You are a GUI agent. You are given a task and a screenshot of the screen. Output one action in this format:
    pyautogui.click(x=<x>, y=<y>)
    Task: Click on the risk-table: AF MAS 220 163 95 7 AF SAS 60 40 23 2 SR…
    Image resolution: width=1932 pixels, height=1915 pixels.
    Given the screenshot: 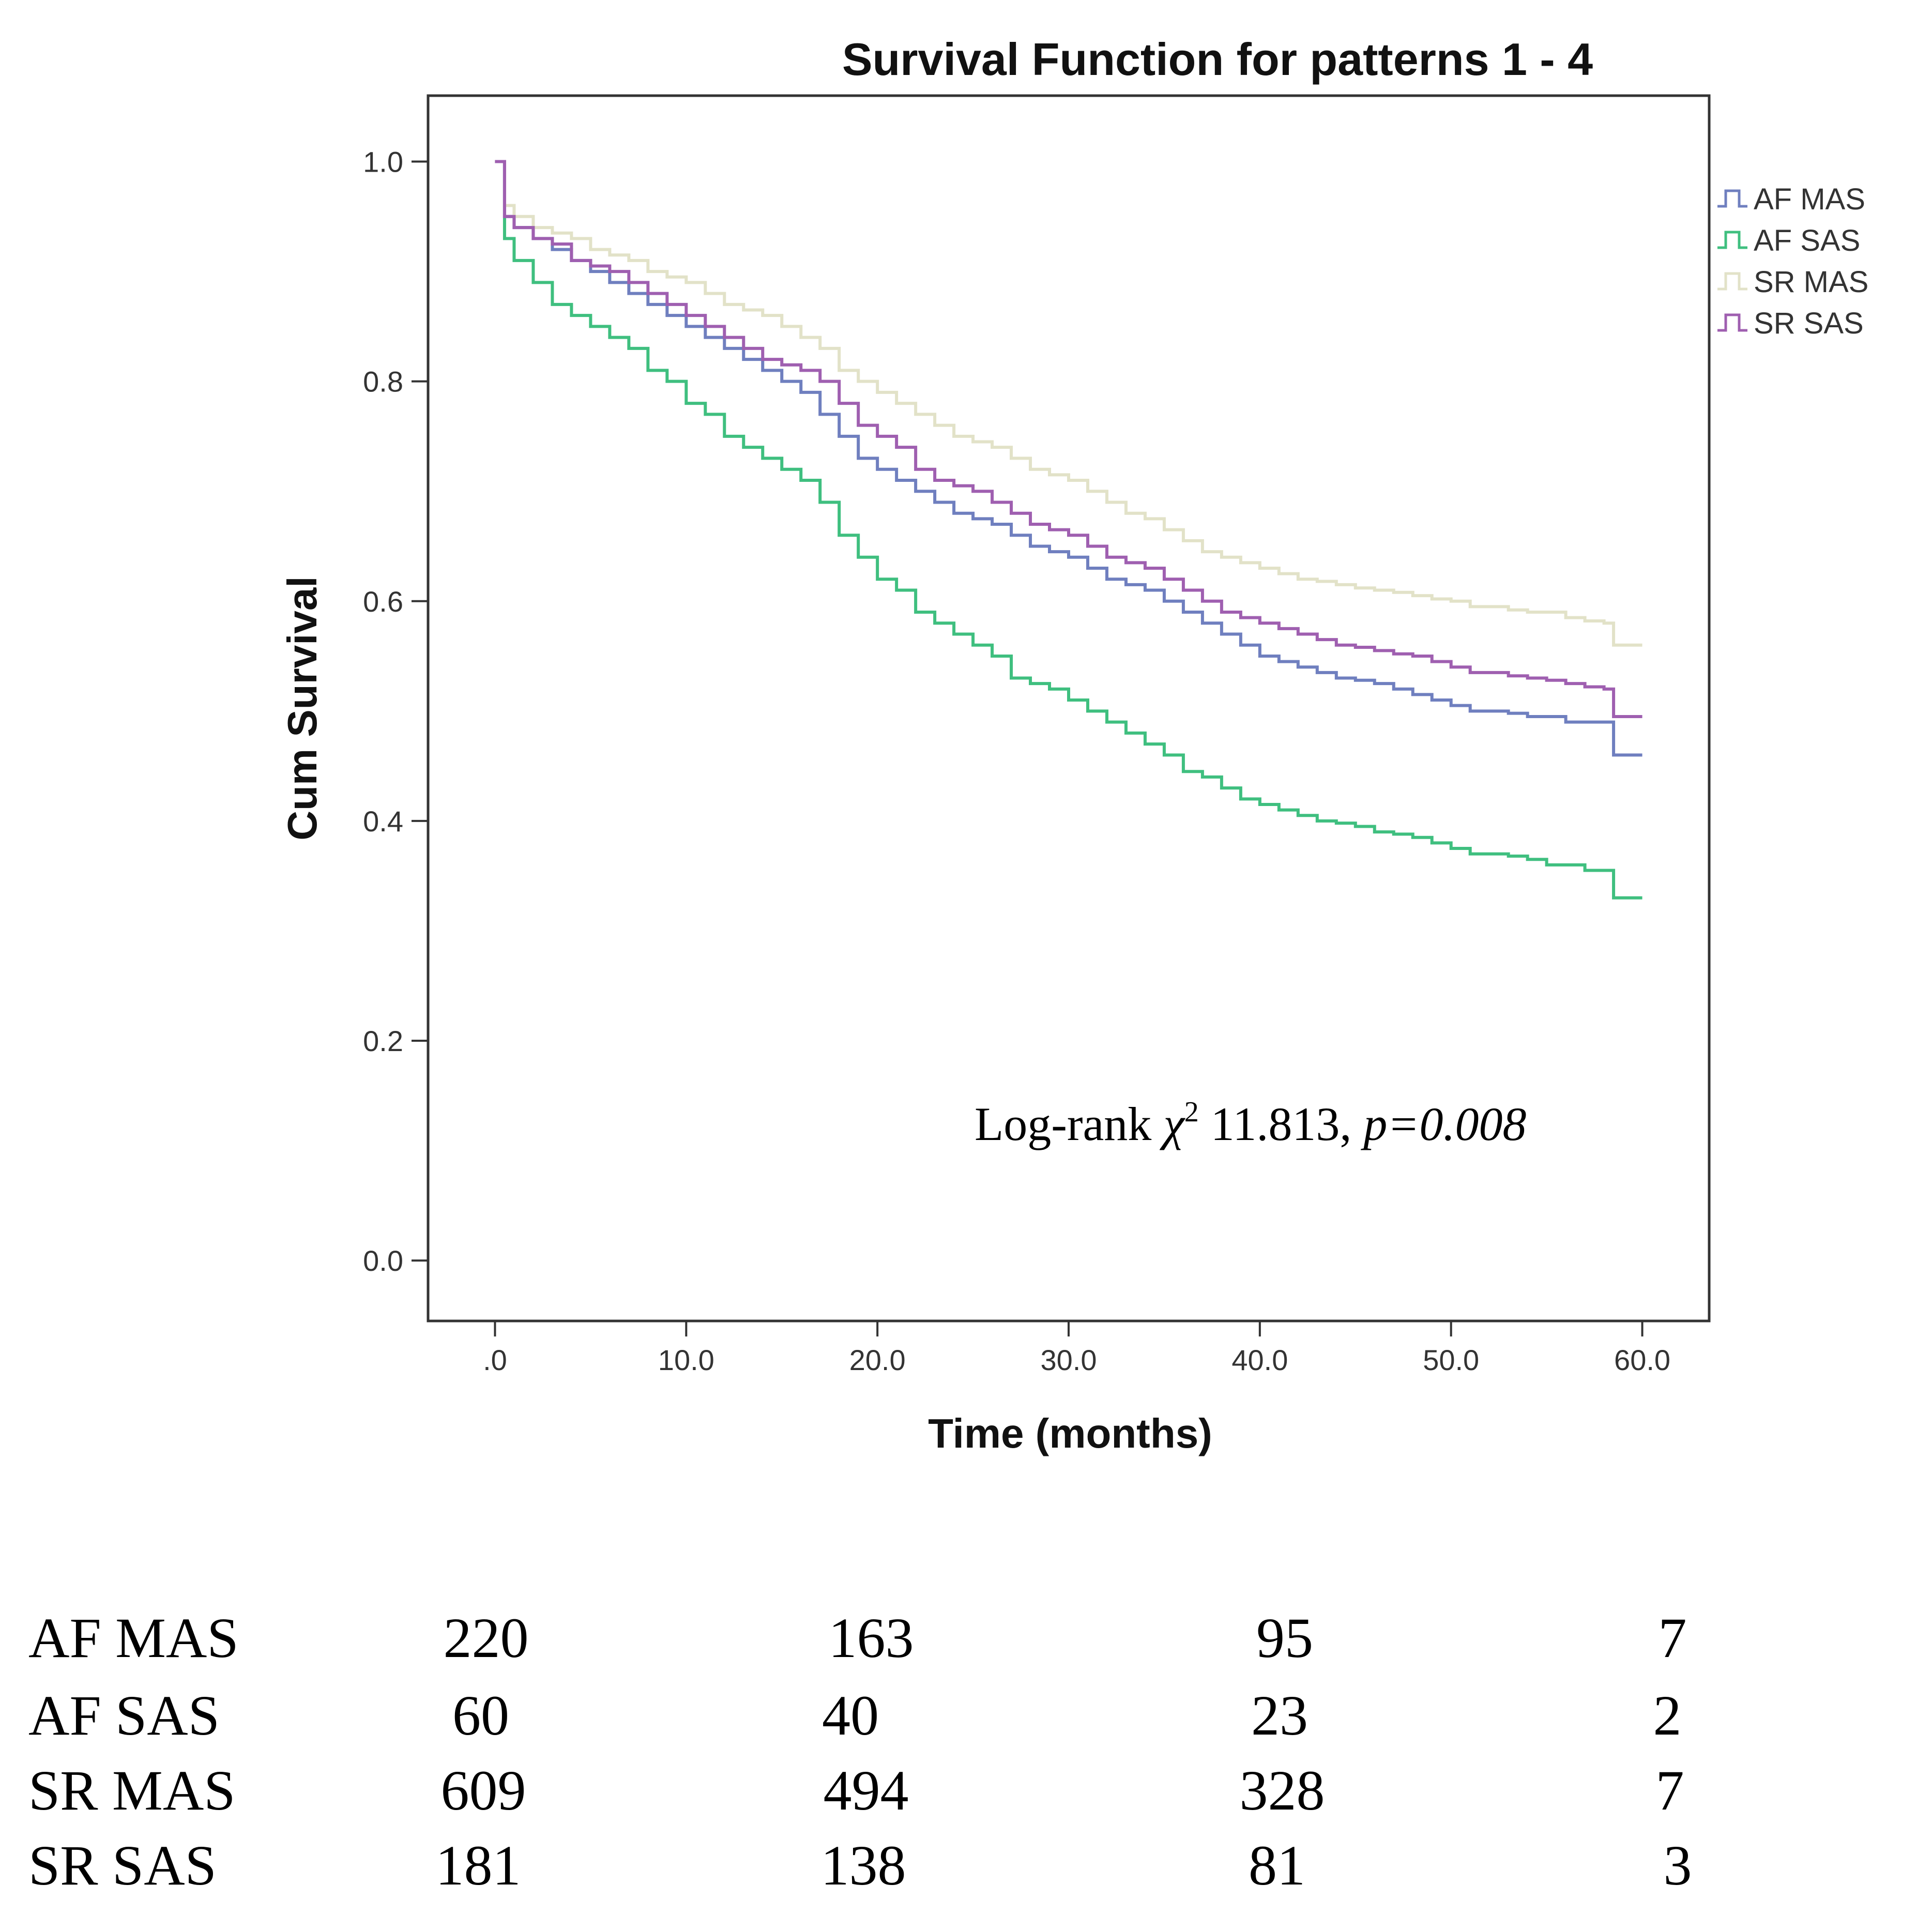 What is the action you would take?
    pyautogui.click(x=860, y=1751)
    